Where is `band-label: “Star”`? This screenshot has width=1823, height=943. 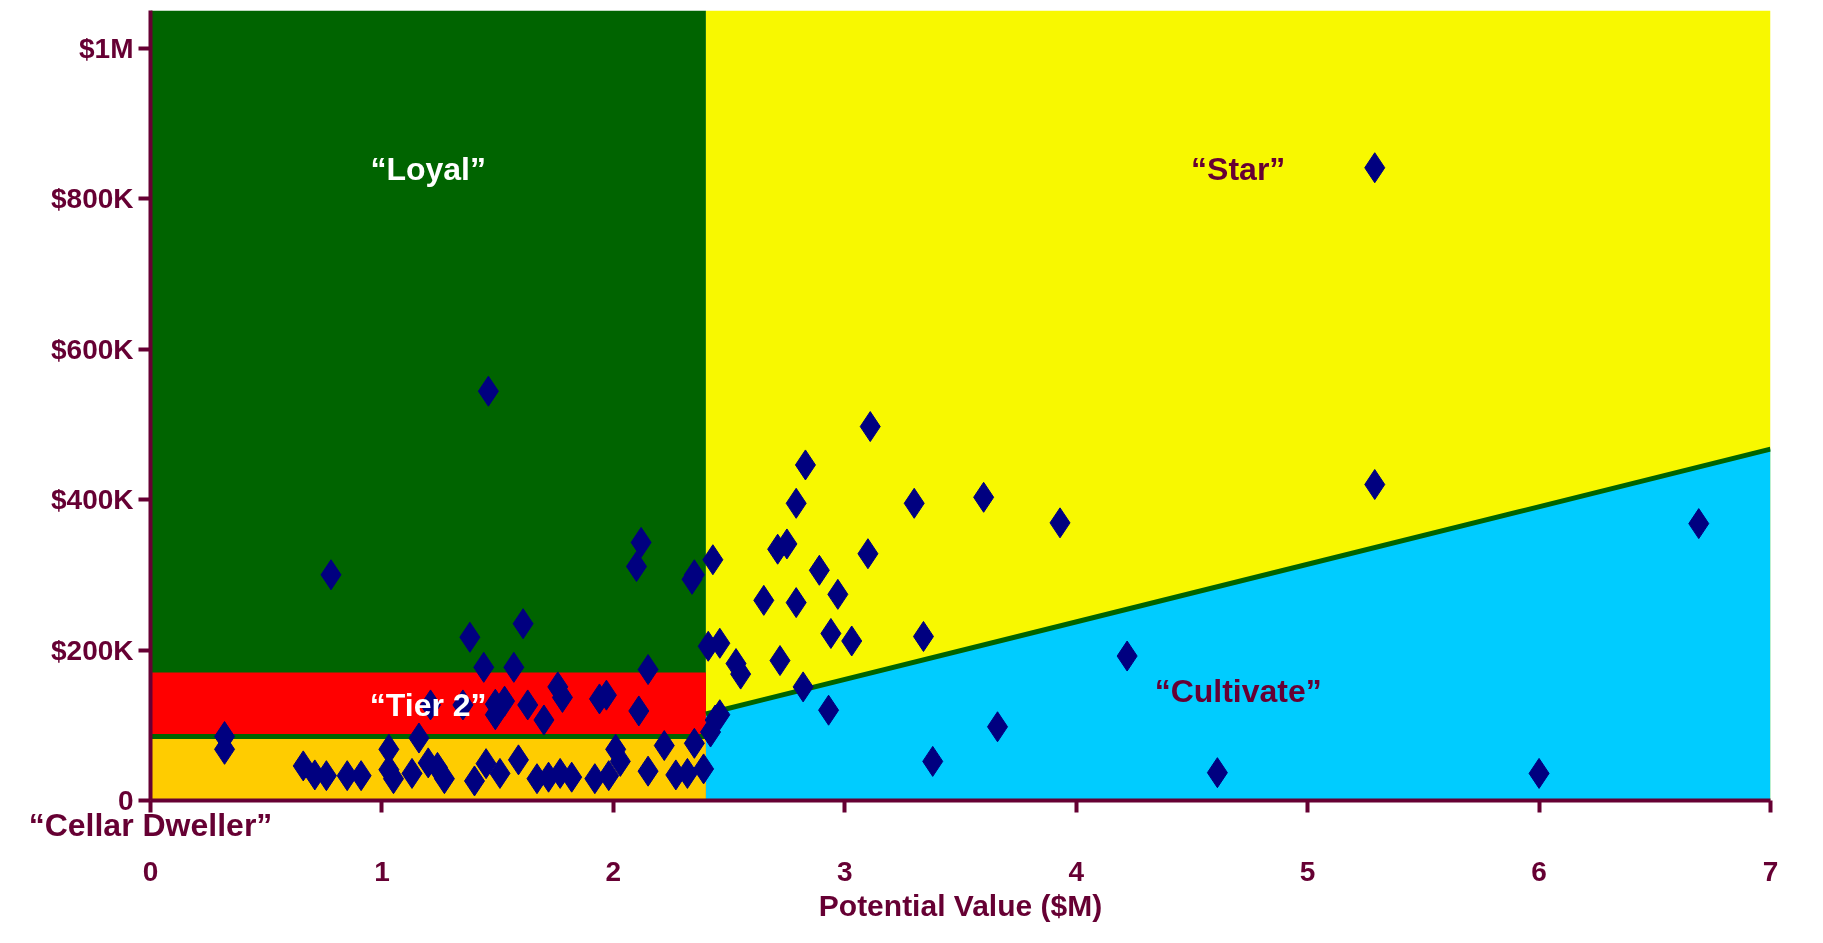
band-label: “Star” is located at coordinates (1238, 168).